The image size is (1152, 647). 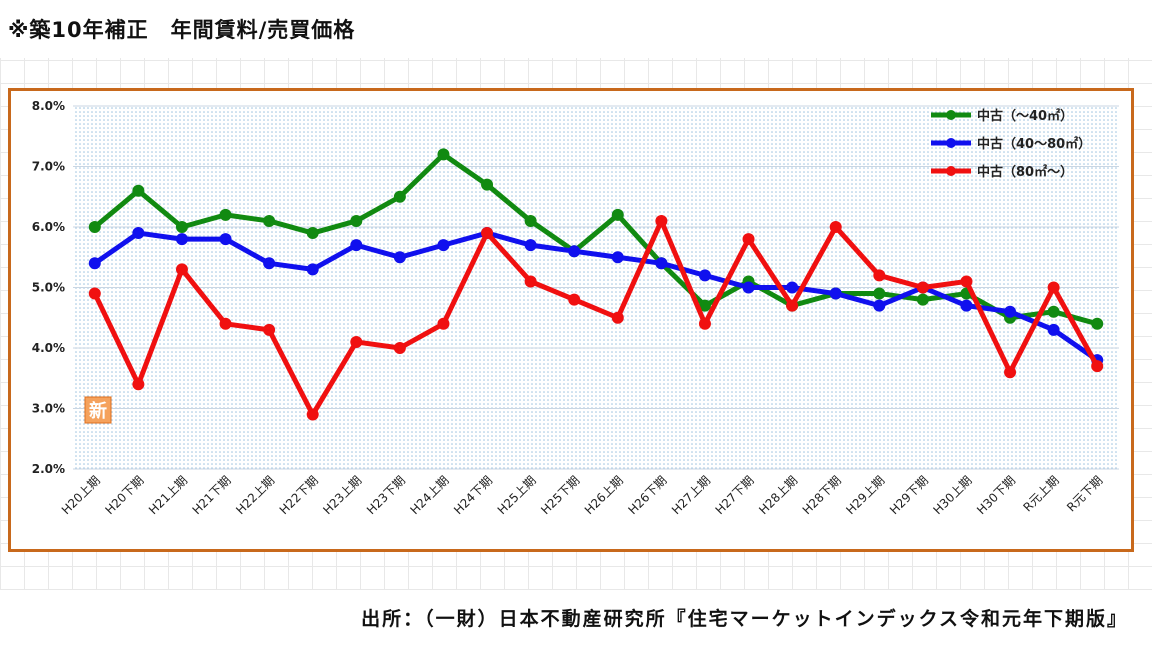 I want to click on legend-label: 中古（80㎡～）, so click(x=1025, y=172).